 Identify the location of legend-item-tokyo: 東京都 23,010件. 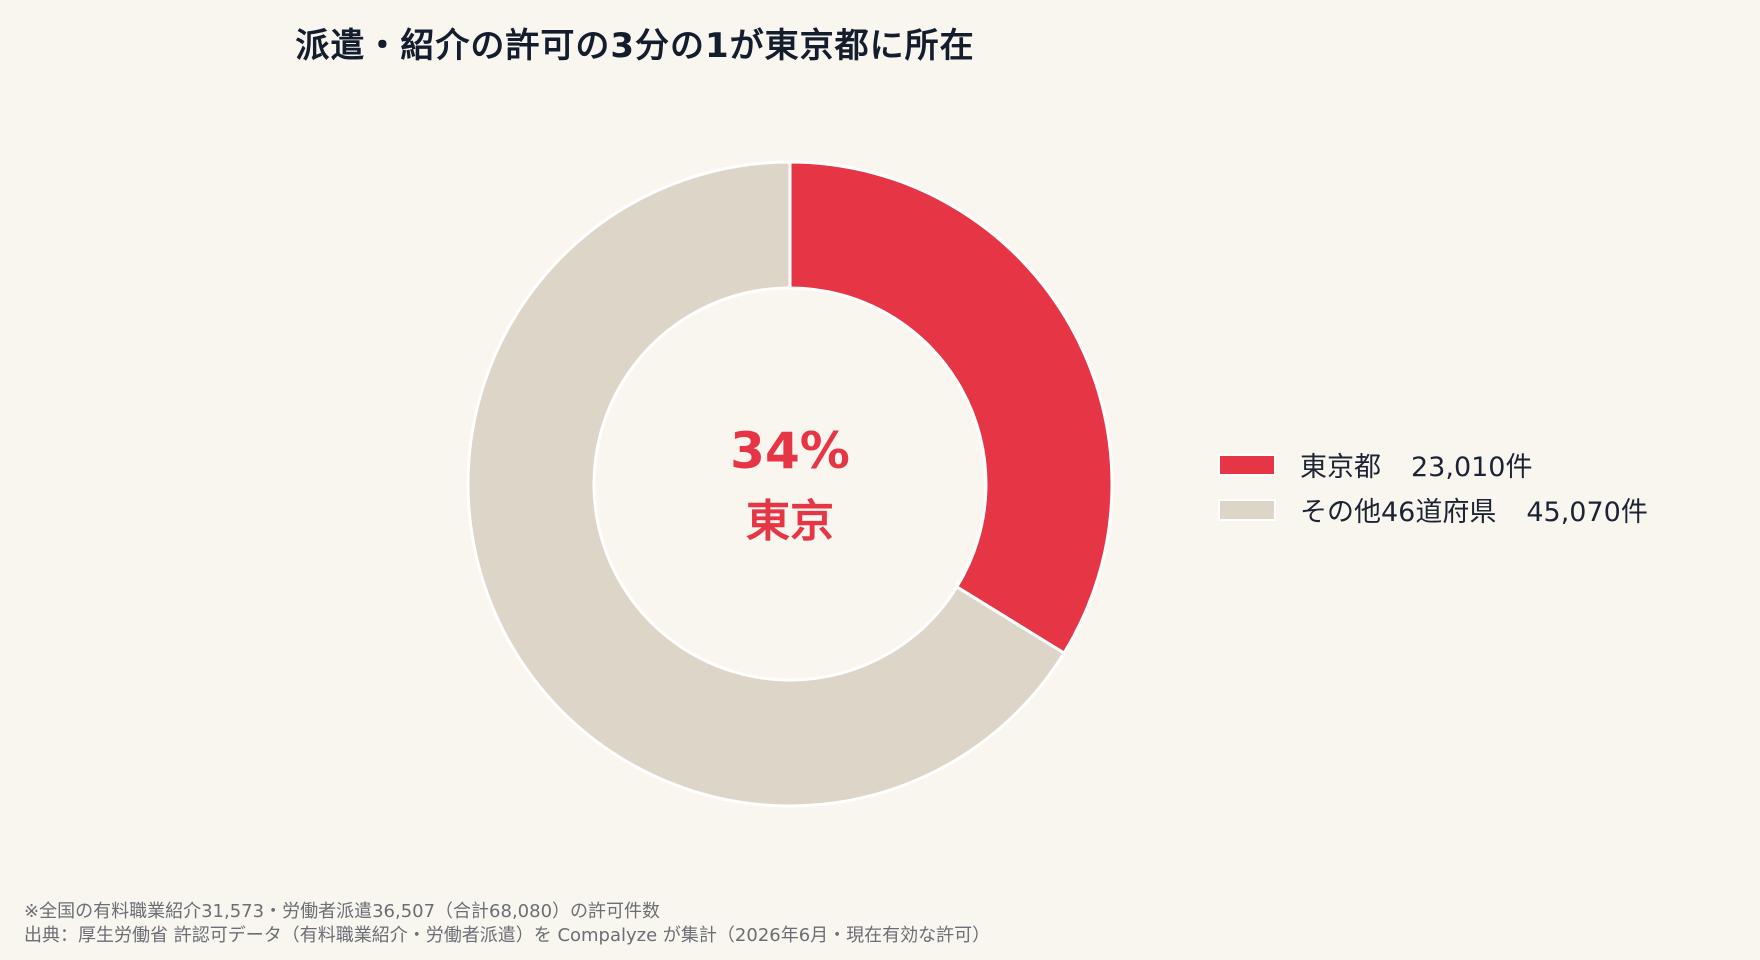
(1433, 464).